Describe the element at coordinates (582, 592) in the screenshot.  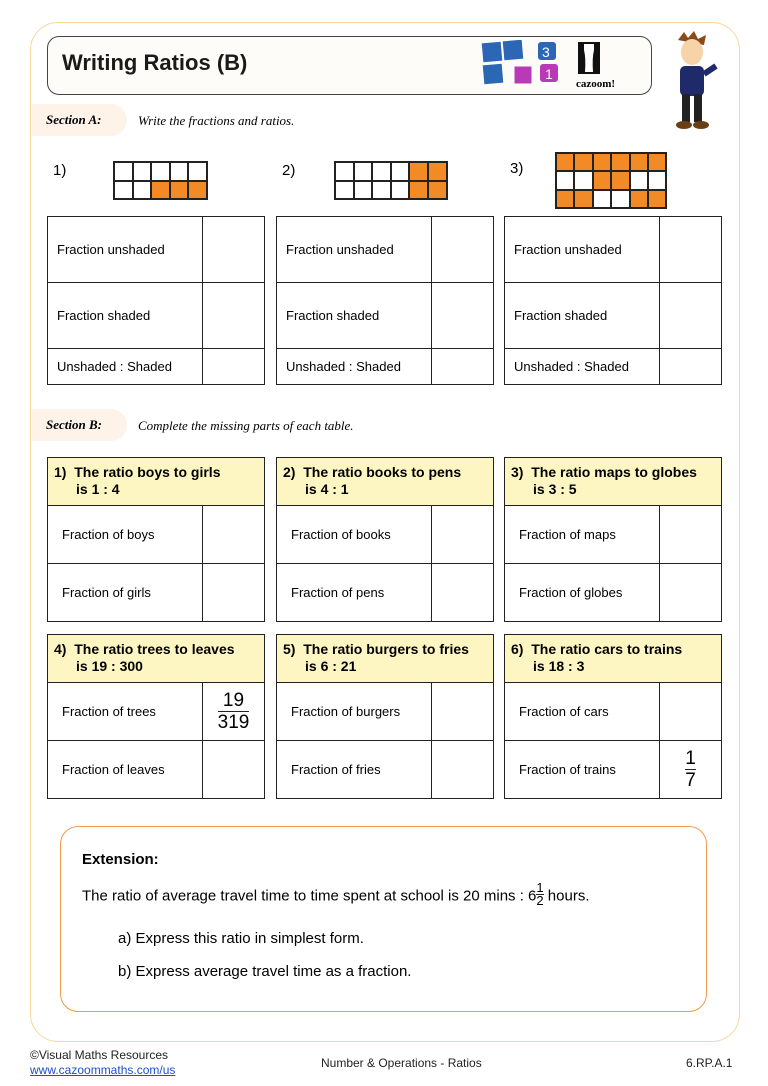
I see `row-label: Fraction of globes` at that location.